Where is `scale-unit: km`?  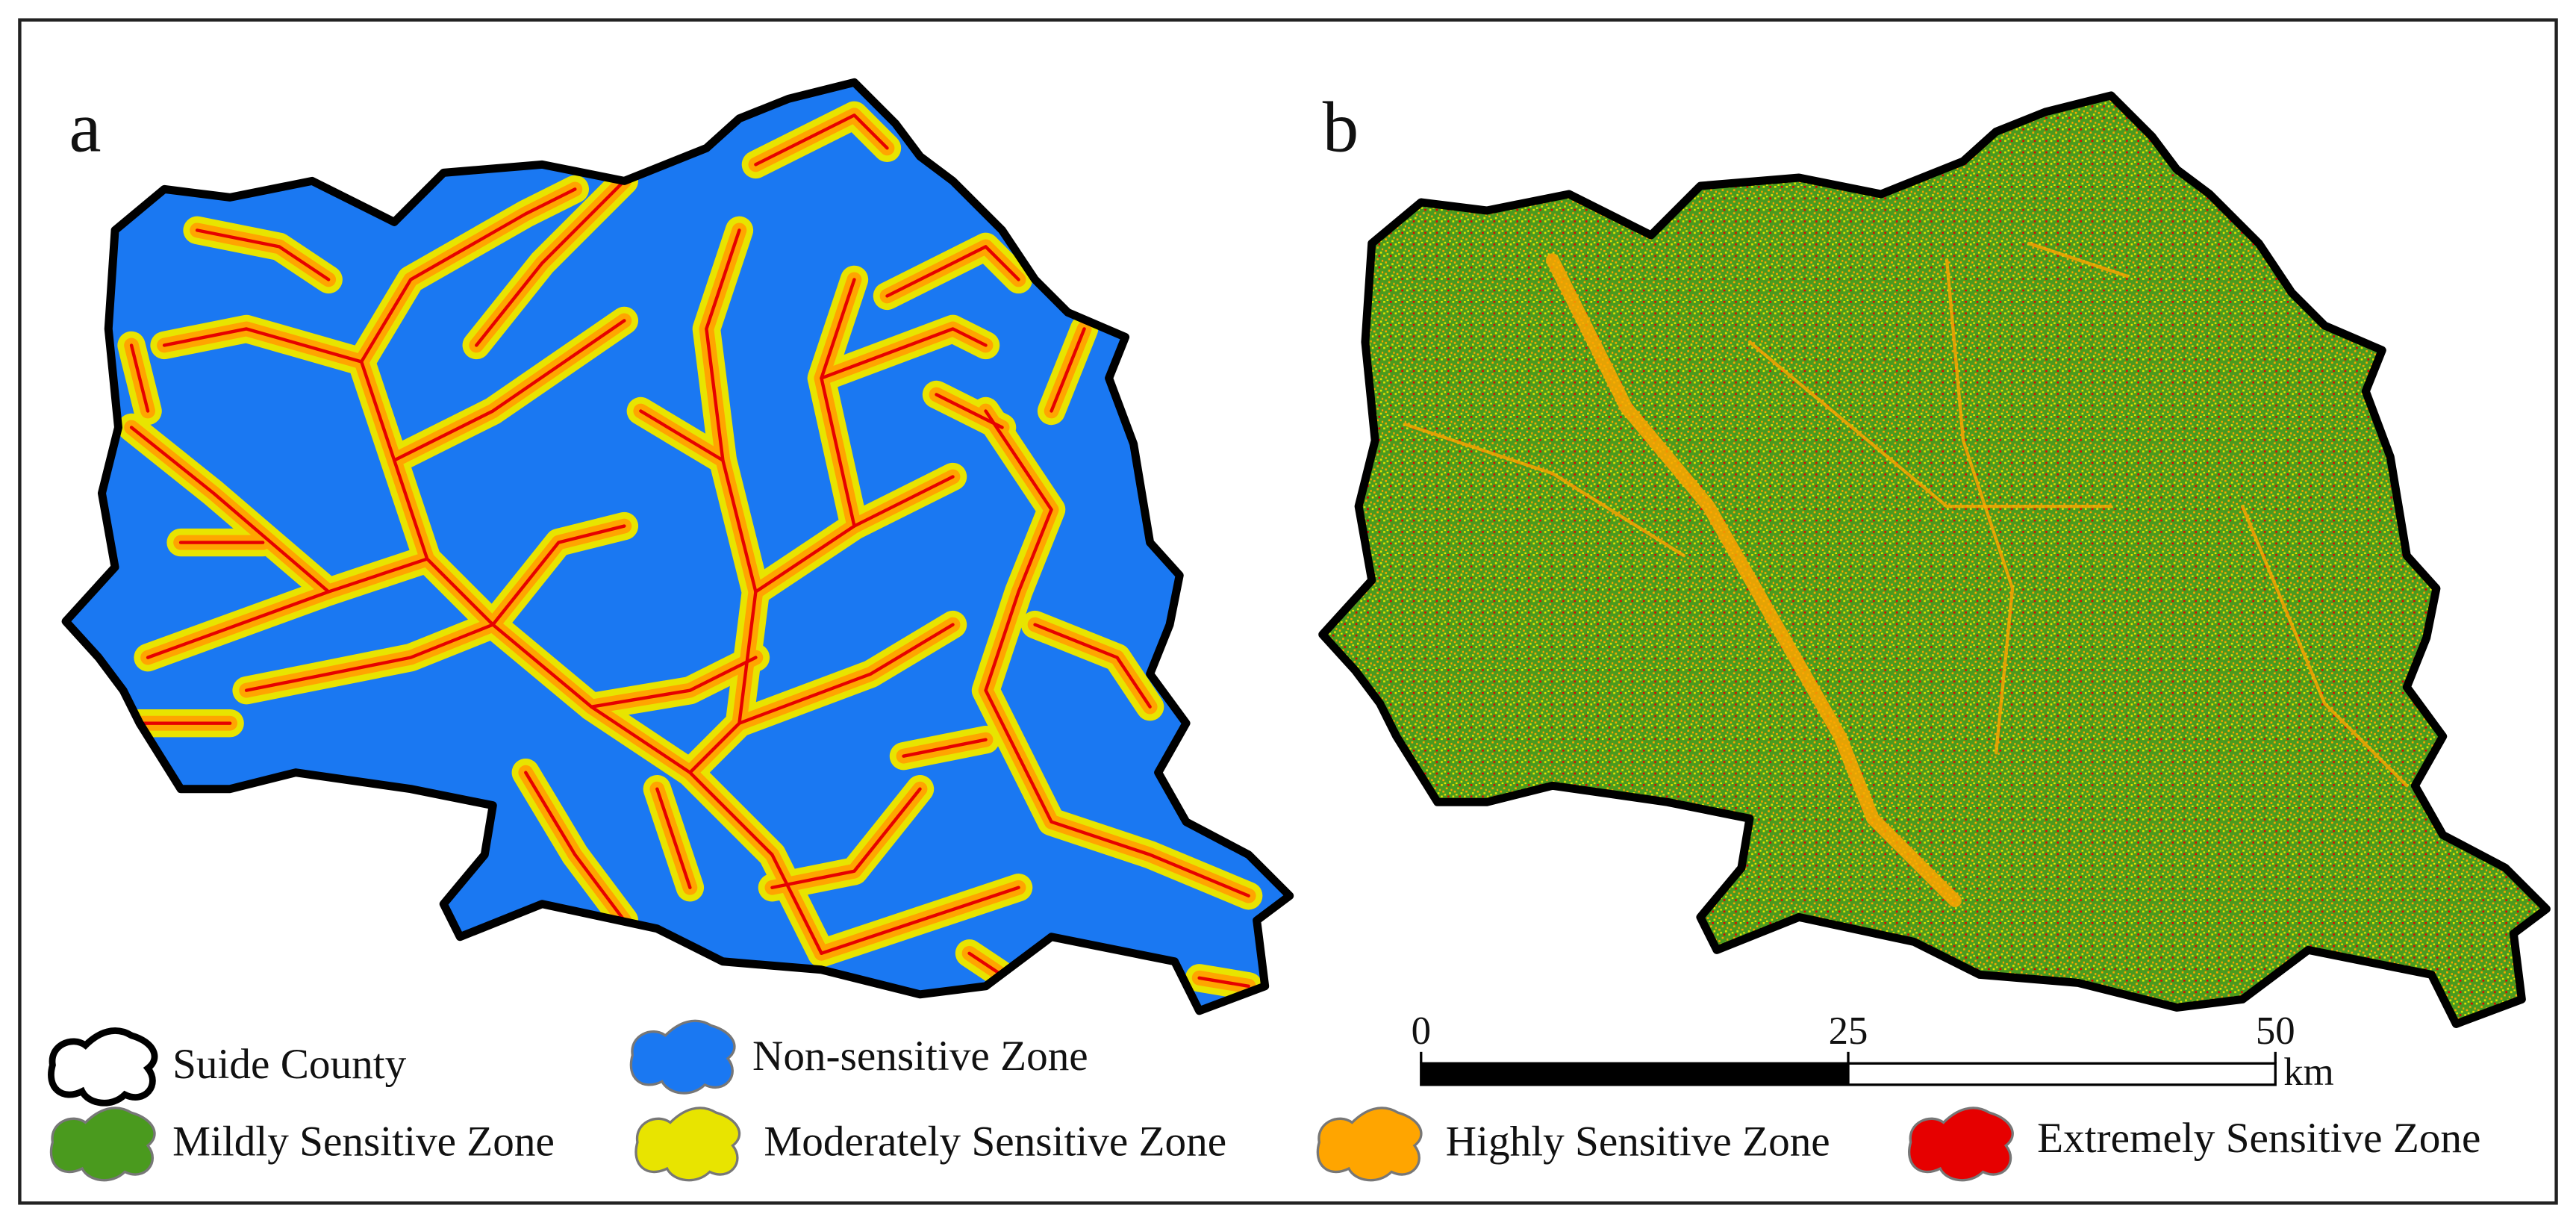 scale-unit: km is located at coordinates (2308, 1072).